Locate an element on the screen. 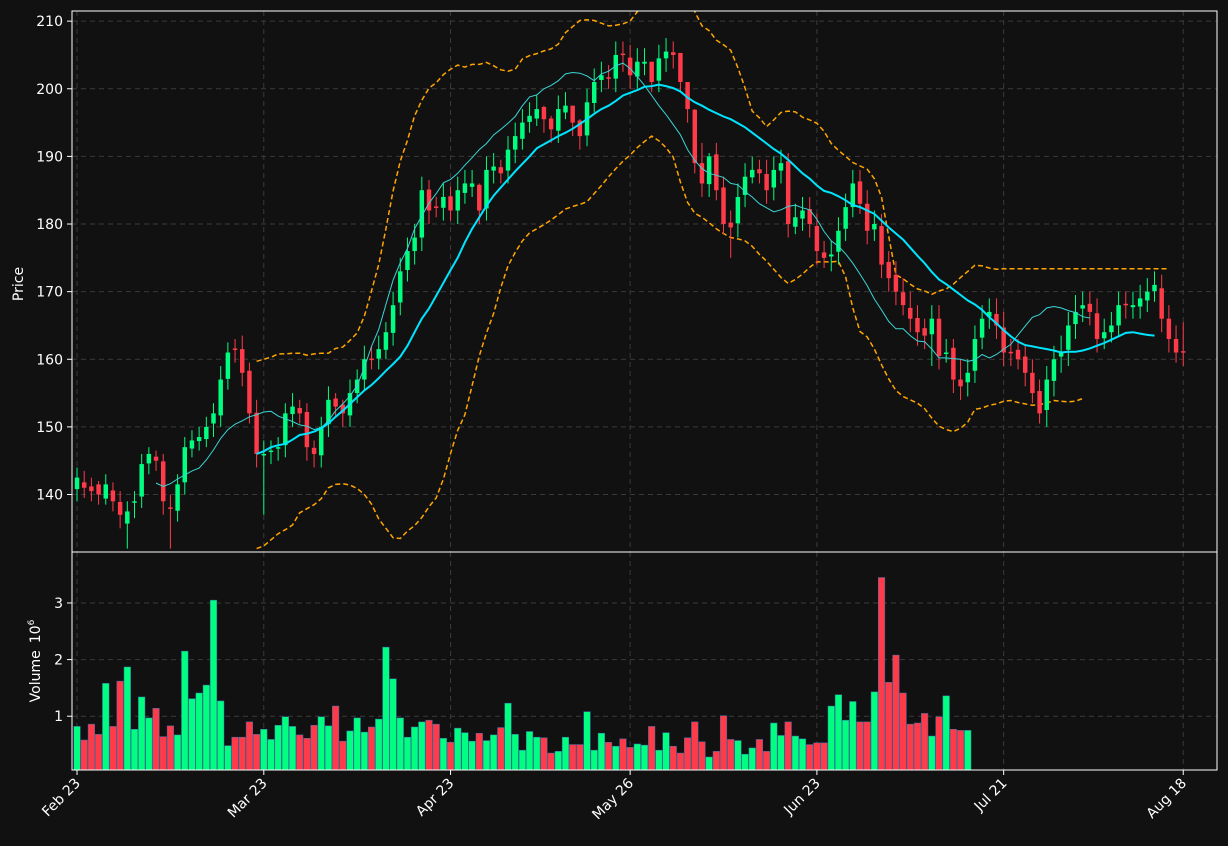 The width and height of the screenshot is (1228, 846). price-tick-label: 180 is located at coordinates (49, 225).